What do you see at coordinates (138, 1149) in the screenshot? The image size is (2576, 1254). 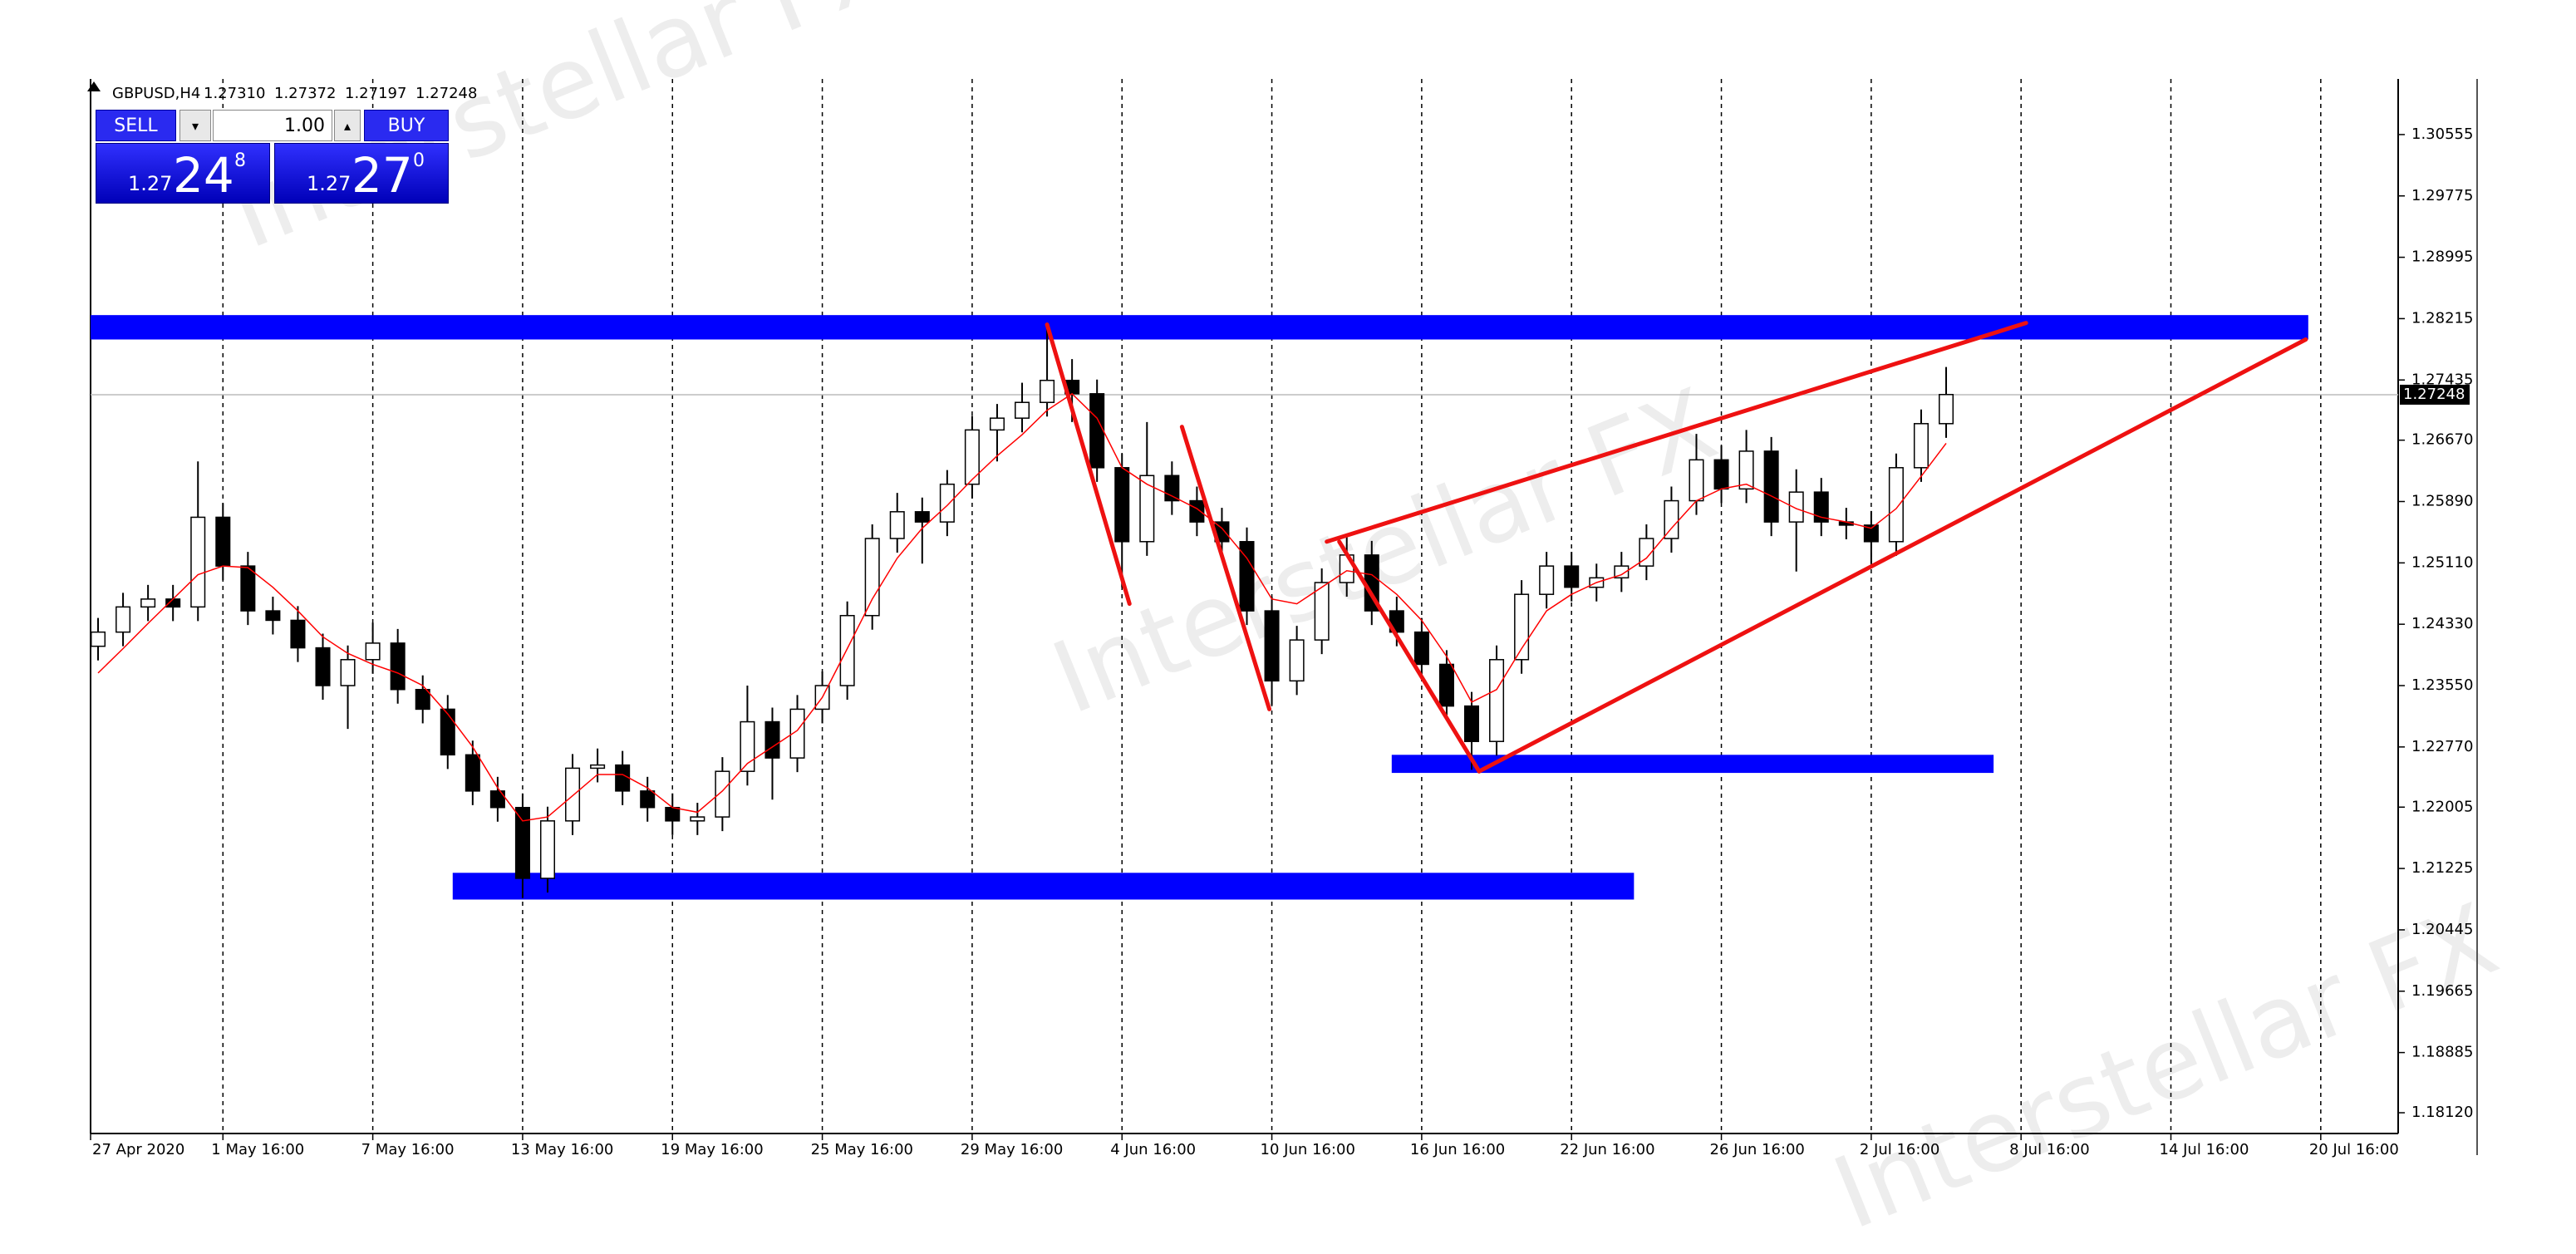 I see `x-tick-label: 27 Apr 2020` at bounding box center [138, 1149].